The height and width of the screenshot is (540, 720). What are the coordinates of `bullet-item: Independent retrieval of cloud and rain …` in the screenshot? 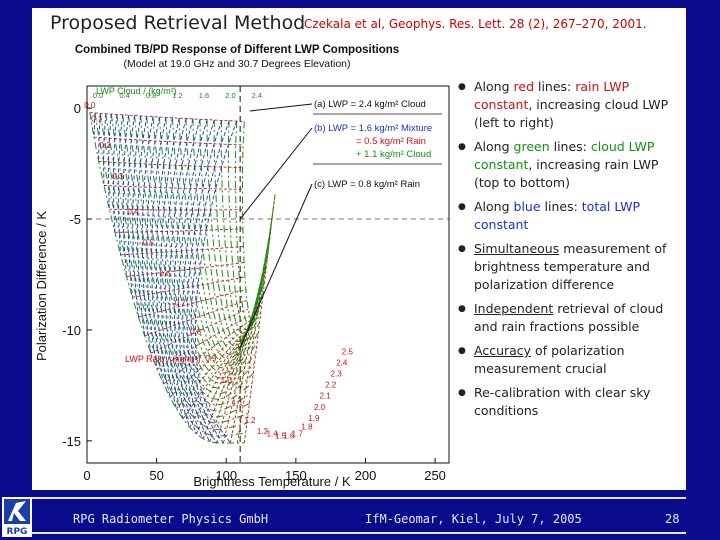 It's located at (568, 318).